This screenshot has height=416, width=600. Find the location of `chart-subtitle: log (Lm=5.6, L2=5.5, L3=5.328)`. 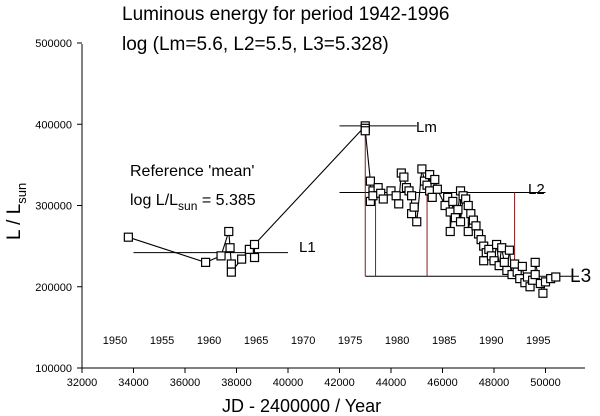

chart-subtitle: log (Lm=5.6, L2=5.5, L3=5.328) is located at coordinates (255, 44).